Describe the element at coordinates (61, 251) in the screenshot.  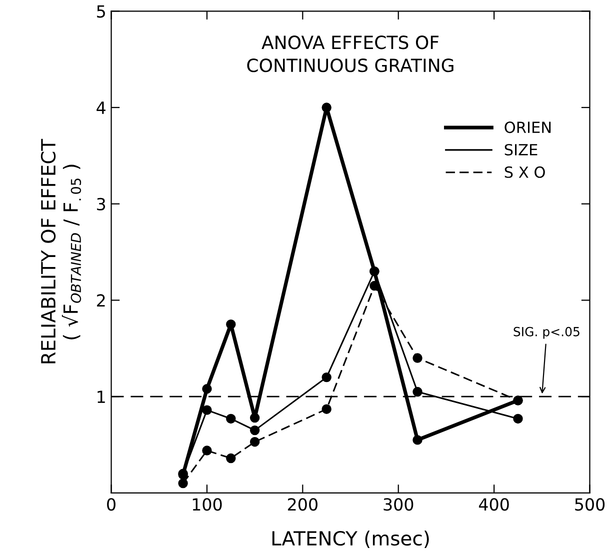
I see `y-axis-title: RELIABILITY OF EFFECT ( √F$_{OBTAINED}$ / F$_{.05}$ )` at that location.